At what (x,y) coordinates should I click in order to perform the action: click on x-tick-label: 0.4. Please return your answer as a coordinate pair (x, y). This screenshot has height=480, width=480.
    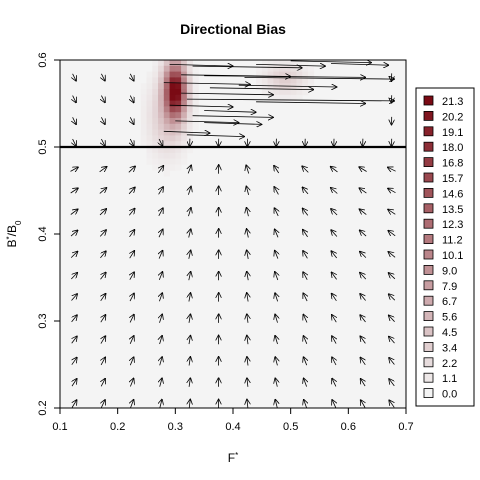
    Looking at the image, I should click on (232, 427).